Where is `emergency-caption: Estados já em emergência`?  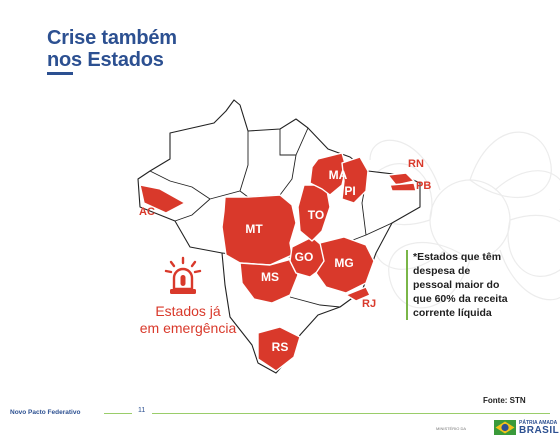
emergency-caption: Estados já em emergência is located at coordinates (188, 320).